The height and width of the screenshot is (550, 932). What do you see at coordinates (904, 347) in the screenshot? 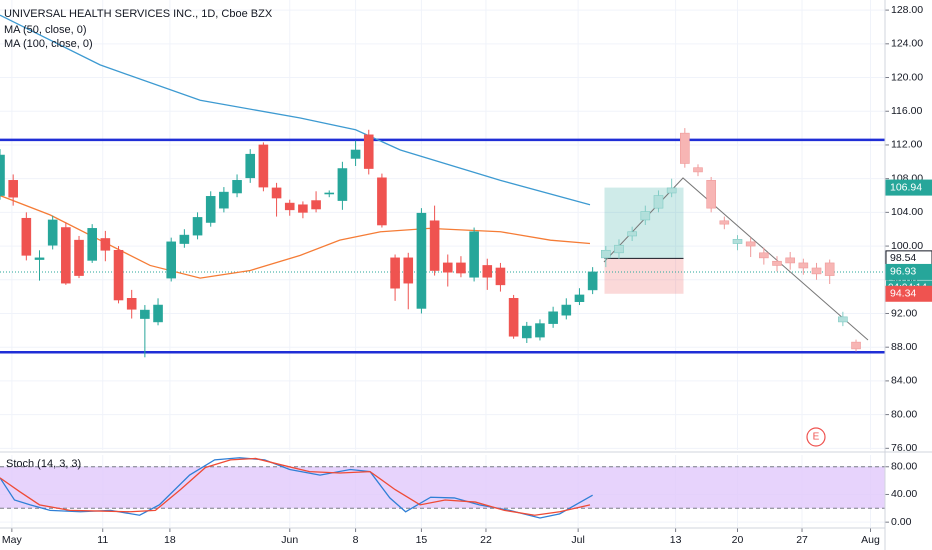
I see `y-tick-label: 88.00` at bounding box center [904, 347].